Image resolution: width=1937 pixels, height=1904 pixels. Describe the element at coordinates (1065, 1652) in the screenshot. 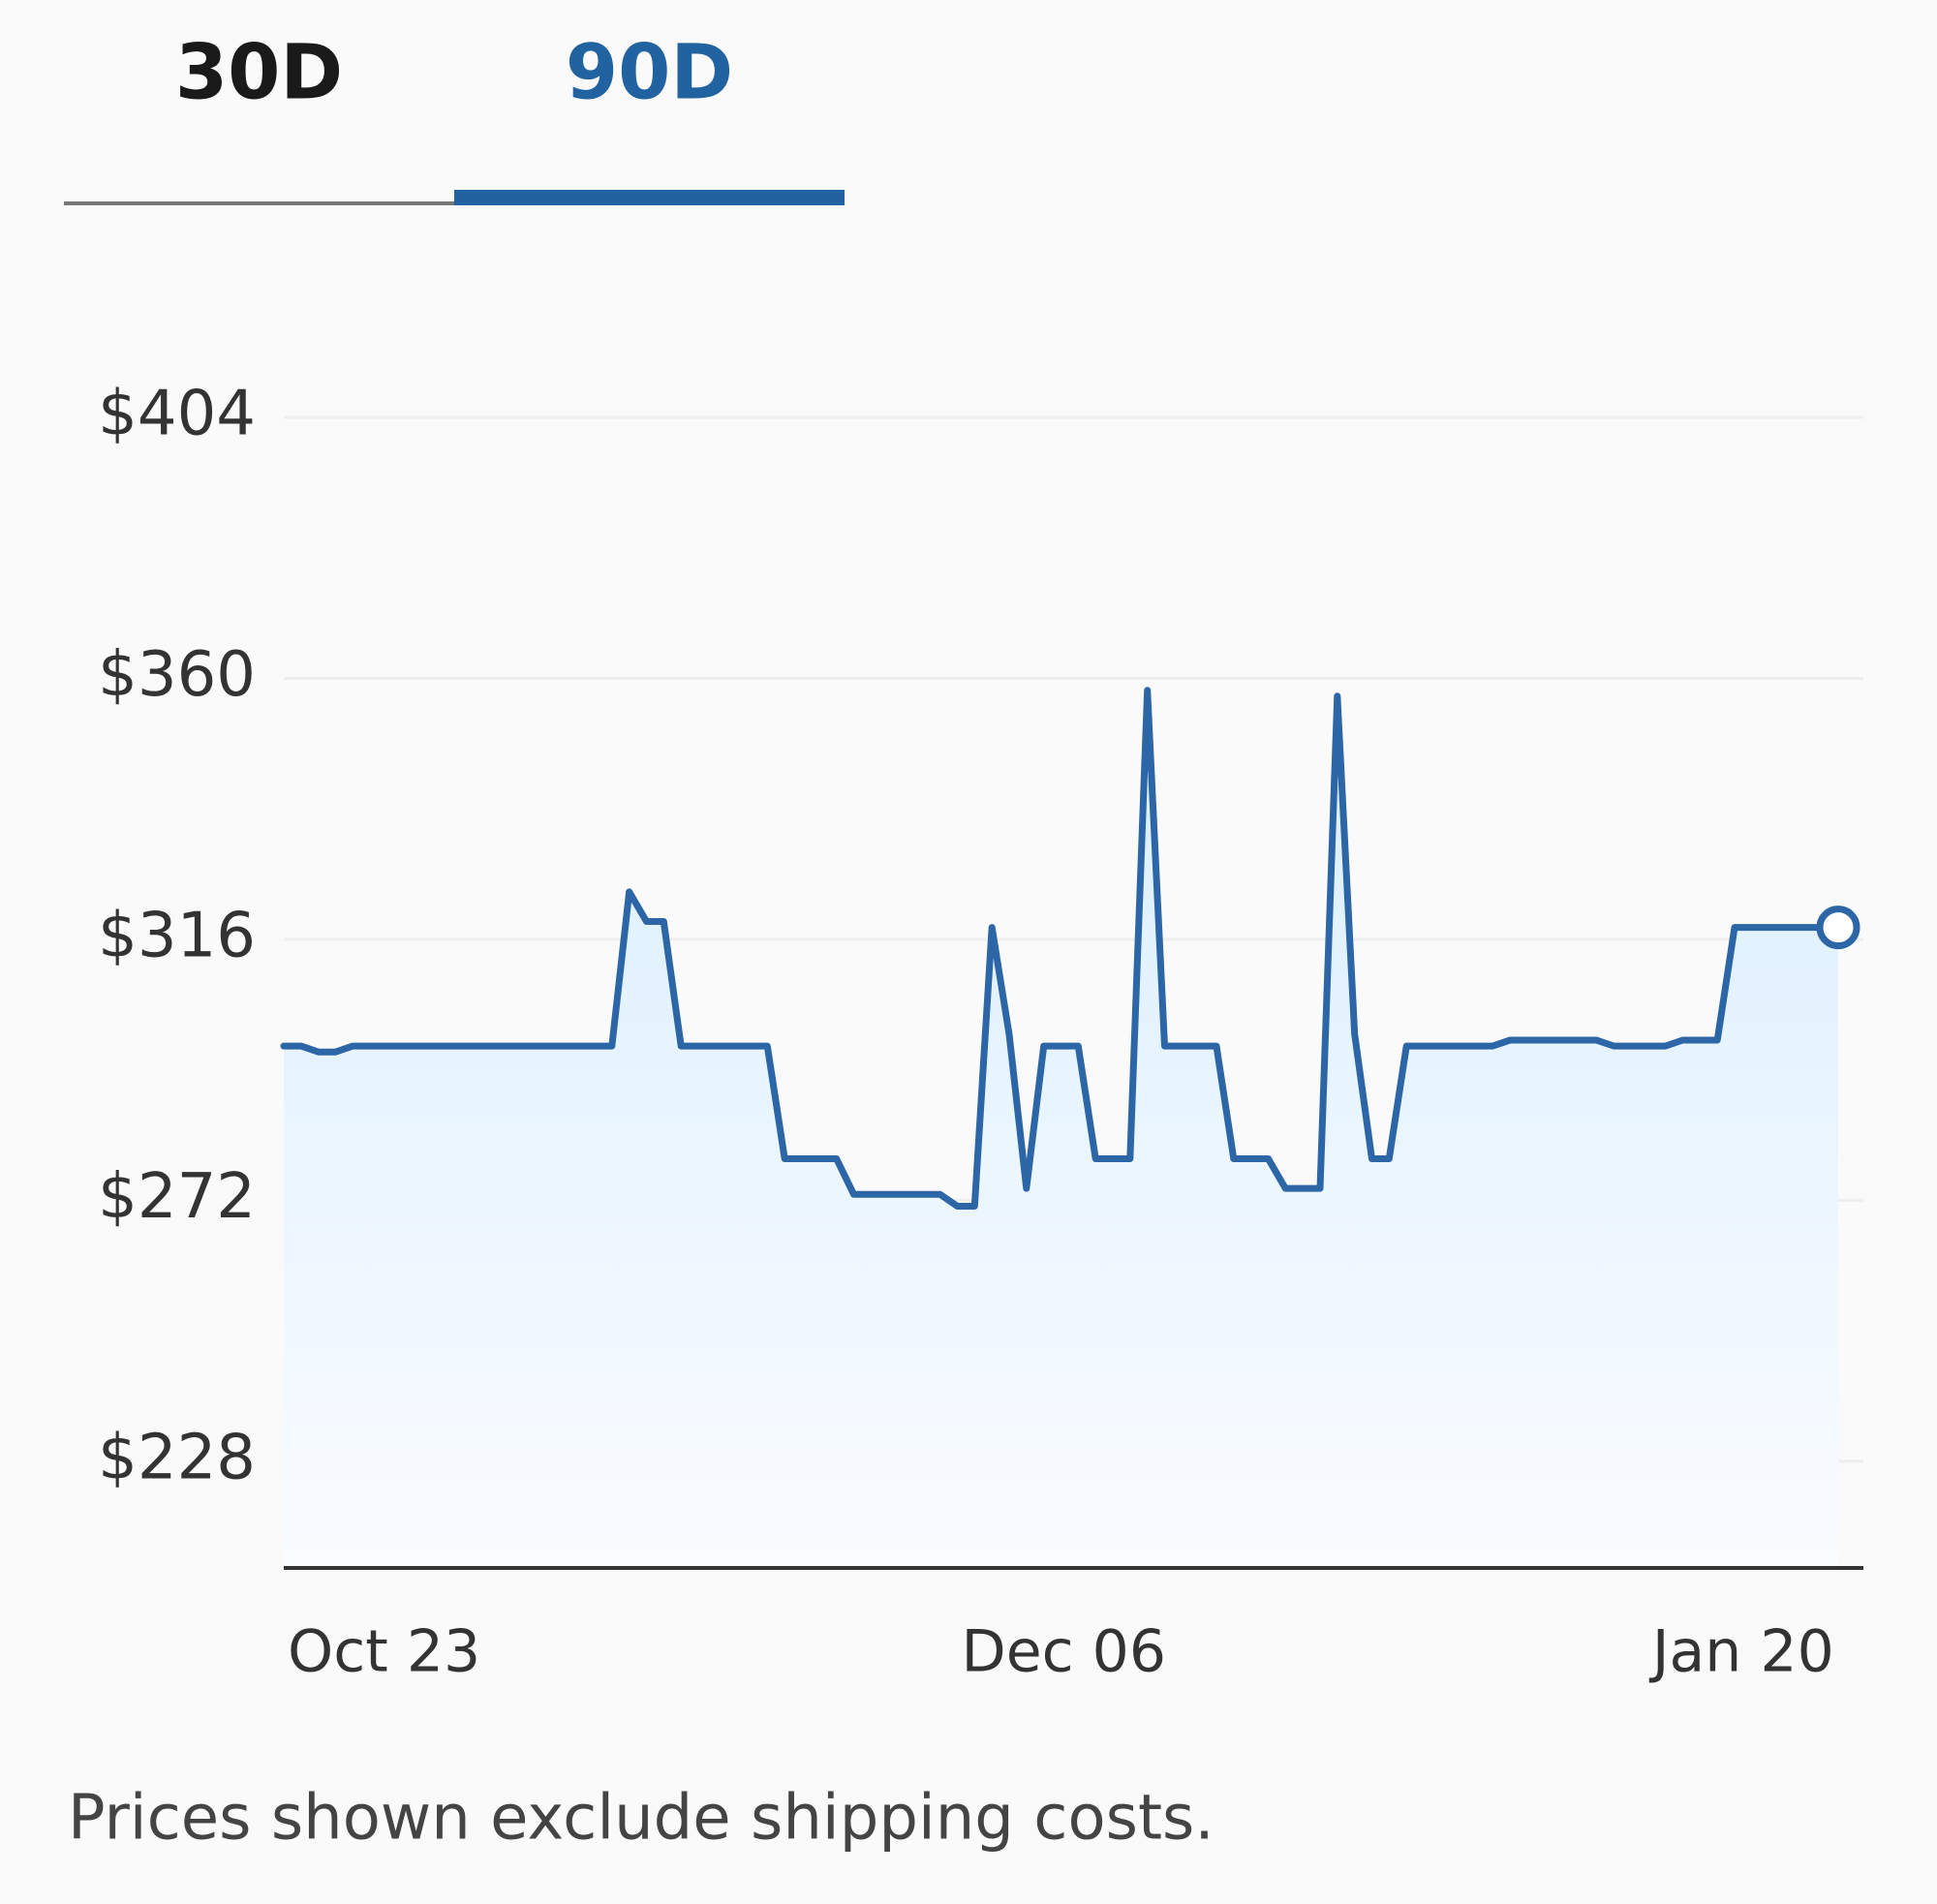

I see `x-tick-label: Dec 06` at that location.